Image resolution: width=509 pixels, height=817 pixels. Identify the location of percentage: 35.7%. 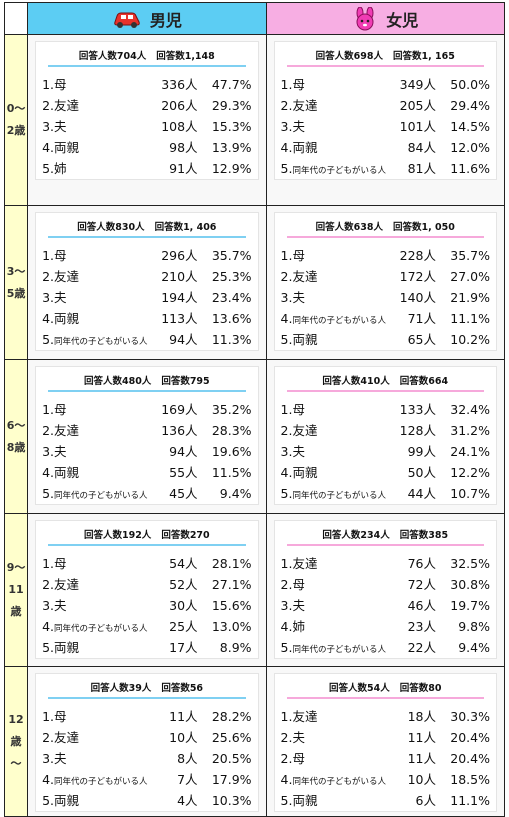
(231, 255).